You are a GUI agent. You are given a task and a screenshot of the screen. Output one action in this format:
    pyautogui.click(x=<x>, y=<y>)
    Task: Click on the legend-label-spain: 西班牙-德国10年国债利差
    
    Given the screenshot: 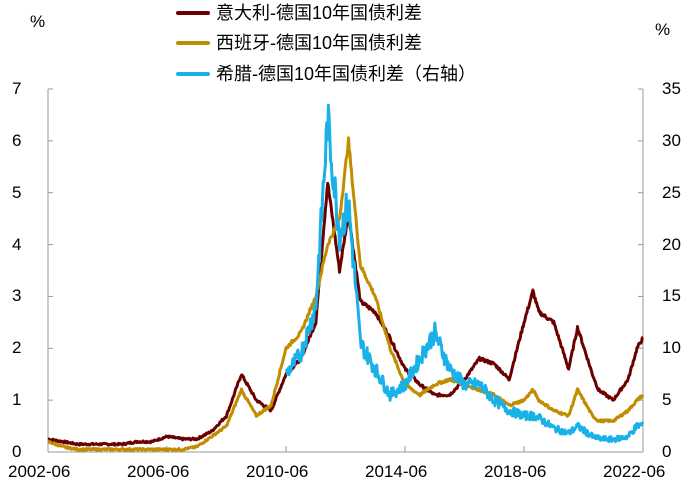 What is the action you would take?
    pyautogui.click(x=319, y=43)
    